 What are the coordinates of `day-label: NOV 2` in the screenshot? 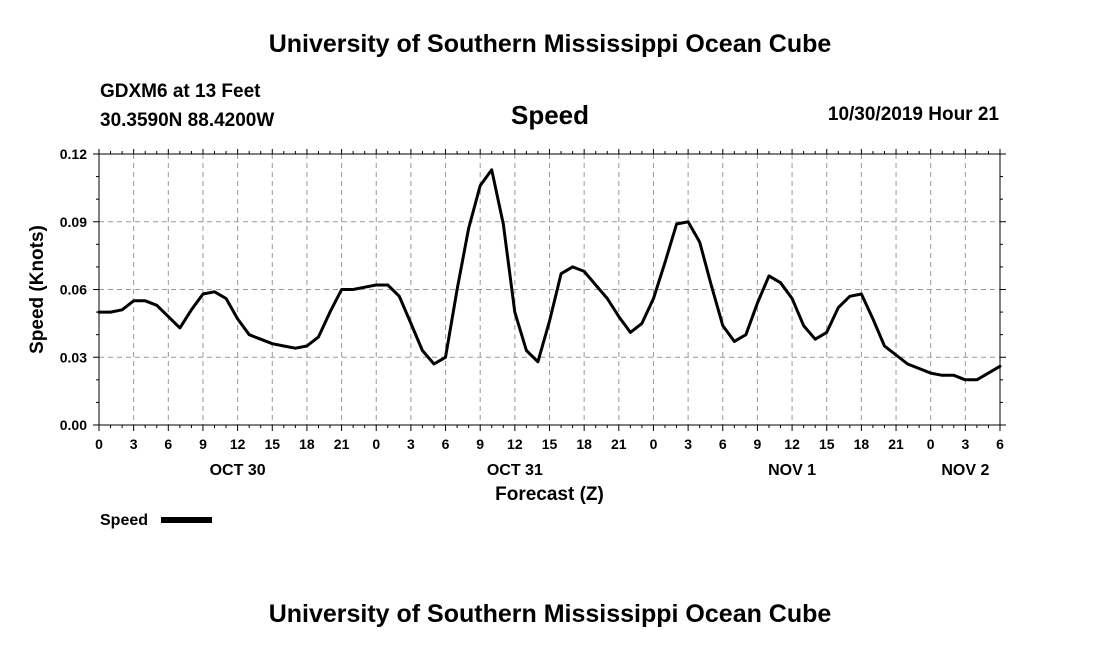 It's located at (965, 470).